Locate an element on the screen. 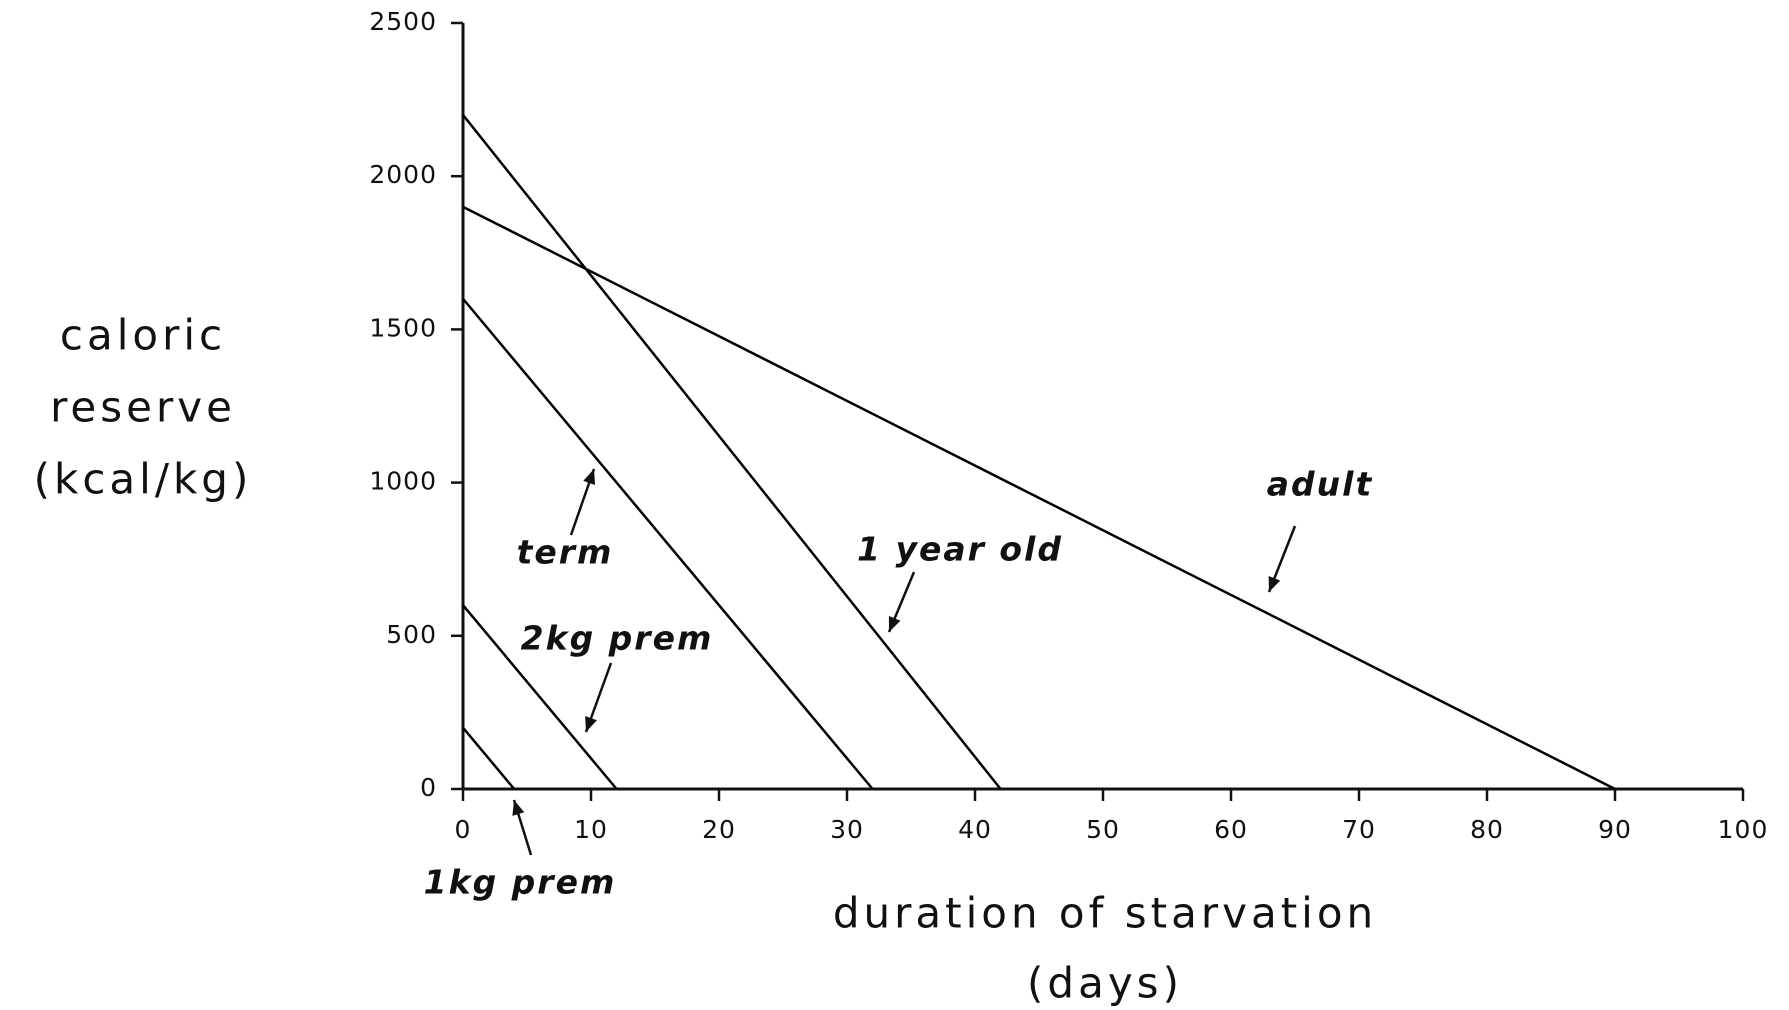 The height and width of the screenshot is (1010, 1789). y-axis-label: reserve is located at coordinates (143, 407).